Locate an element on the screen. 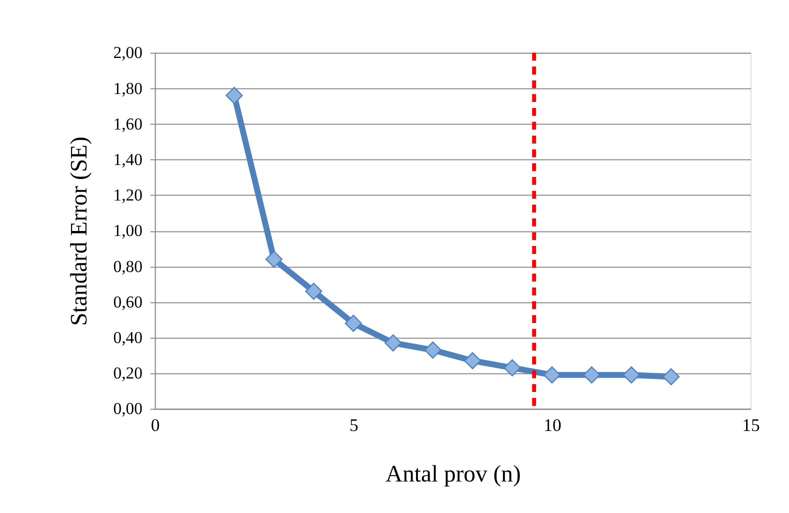 The width and height of the screenshot is (789, 513). y-tick-label: 0,00 is located at coordinates (128, 408).